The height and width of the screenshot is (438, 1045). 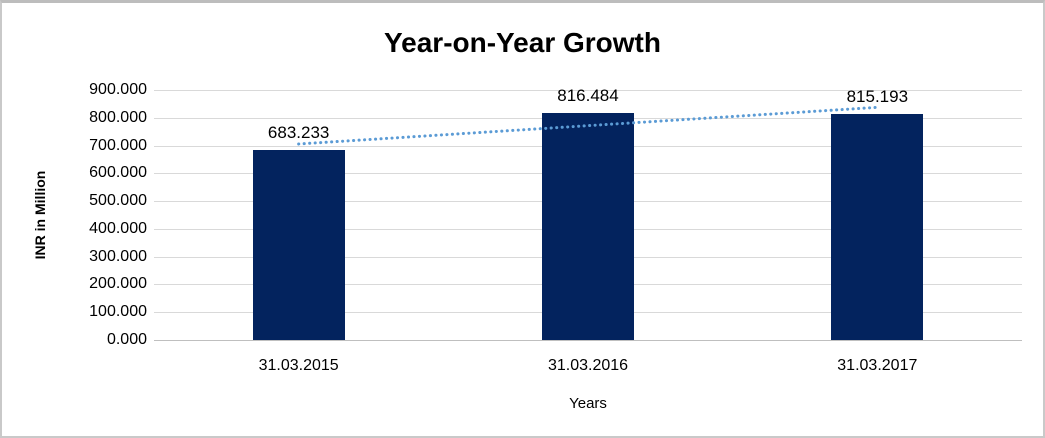 I want to click on x-axis-title: Years, so click(x=588, y=403).